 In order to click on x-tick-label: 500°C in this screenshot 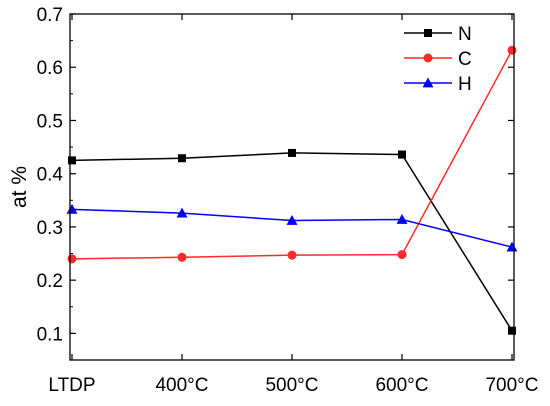, I will do `click(291, 385)`.